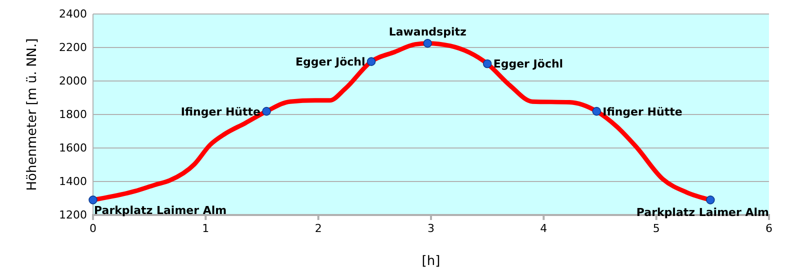 The image size is (790, 278). Describe the element at coordinates (93, 228) in the screenshot. I see `x-tick-label: 0` at that location.